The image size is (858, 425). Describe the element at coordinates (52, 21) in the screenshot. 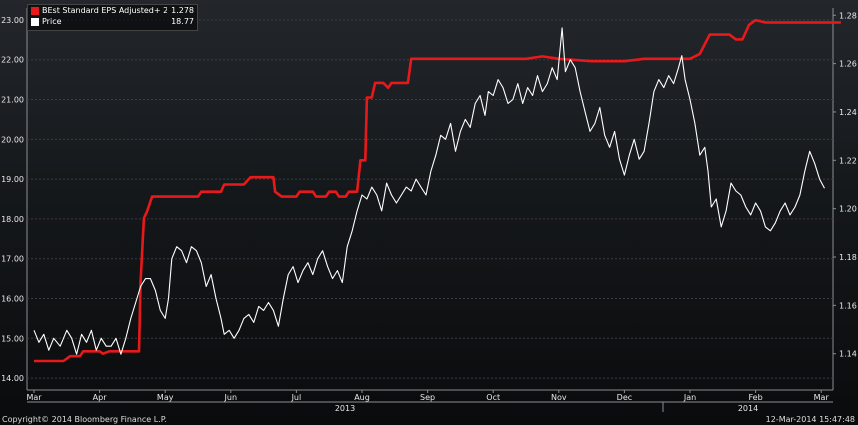

I see `legend-label-price: Price` at that location.